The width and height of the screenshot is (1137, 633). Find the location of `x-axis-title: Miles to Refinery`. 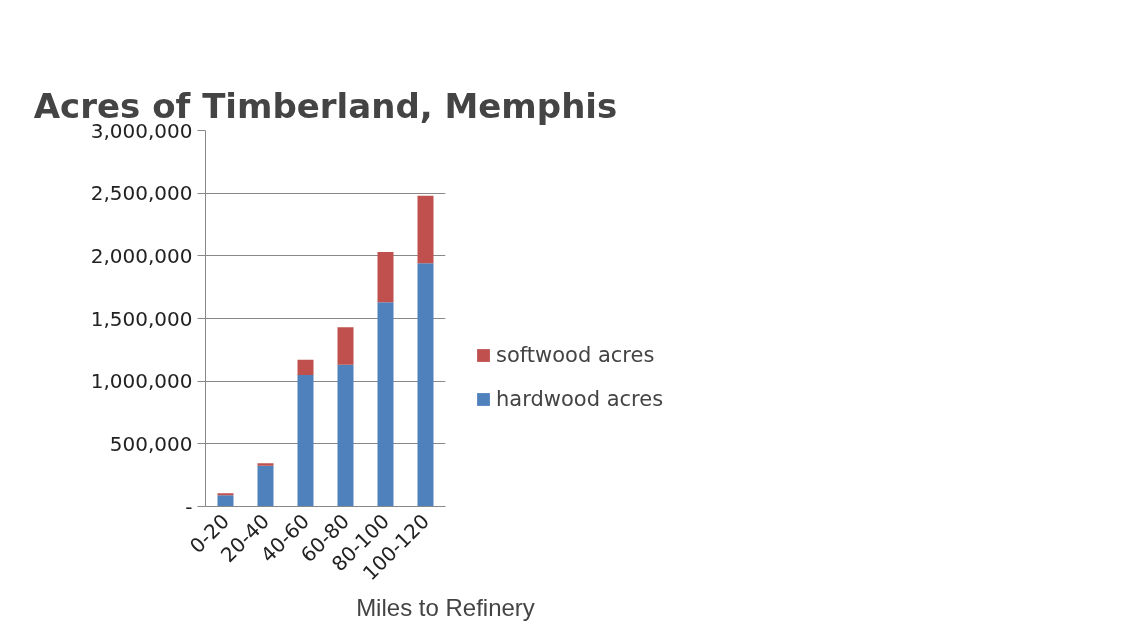

x-axis-title: Miles to Refinery is located at coordinates (445, 608).